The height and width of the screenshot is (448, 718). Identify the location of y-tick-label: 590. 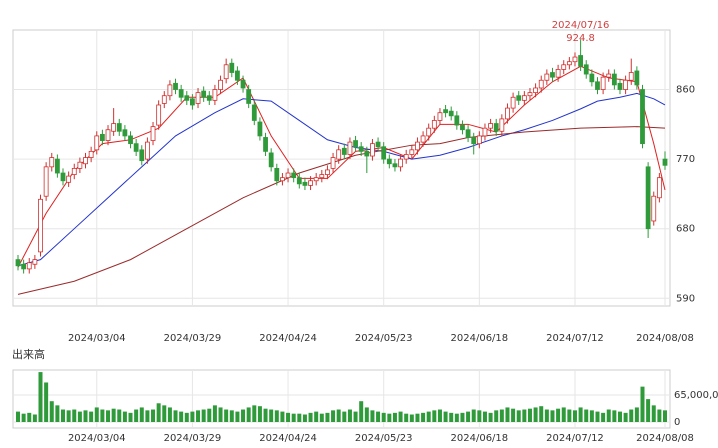
(685, 298).